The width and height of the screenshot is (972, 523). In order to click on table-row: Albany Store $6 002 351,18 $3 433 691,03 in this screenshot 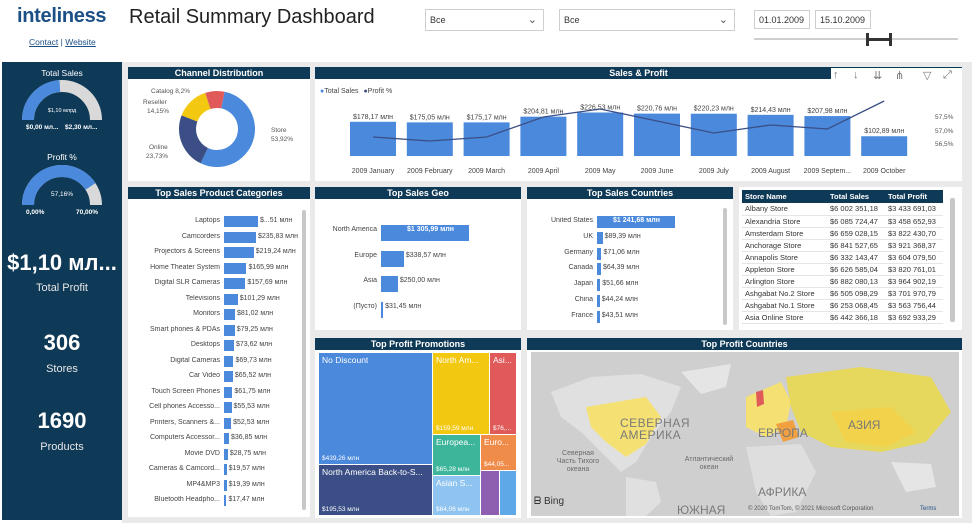, I will do `click(842, 209)`.